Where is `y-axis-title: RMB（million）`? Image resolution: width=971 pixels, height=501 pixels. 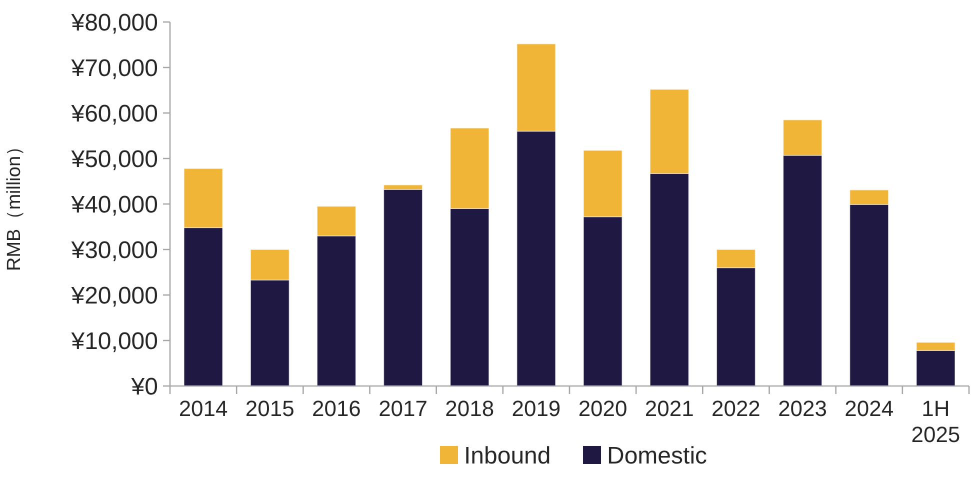
y-axis-title: RMB（million） is located at coordinates (14, 204).